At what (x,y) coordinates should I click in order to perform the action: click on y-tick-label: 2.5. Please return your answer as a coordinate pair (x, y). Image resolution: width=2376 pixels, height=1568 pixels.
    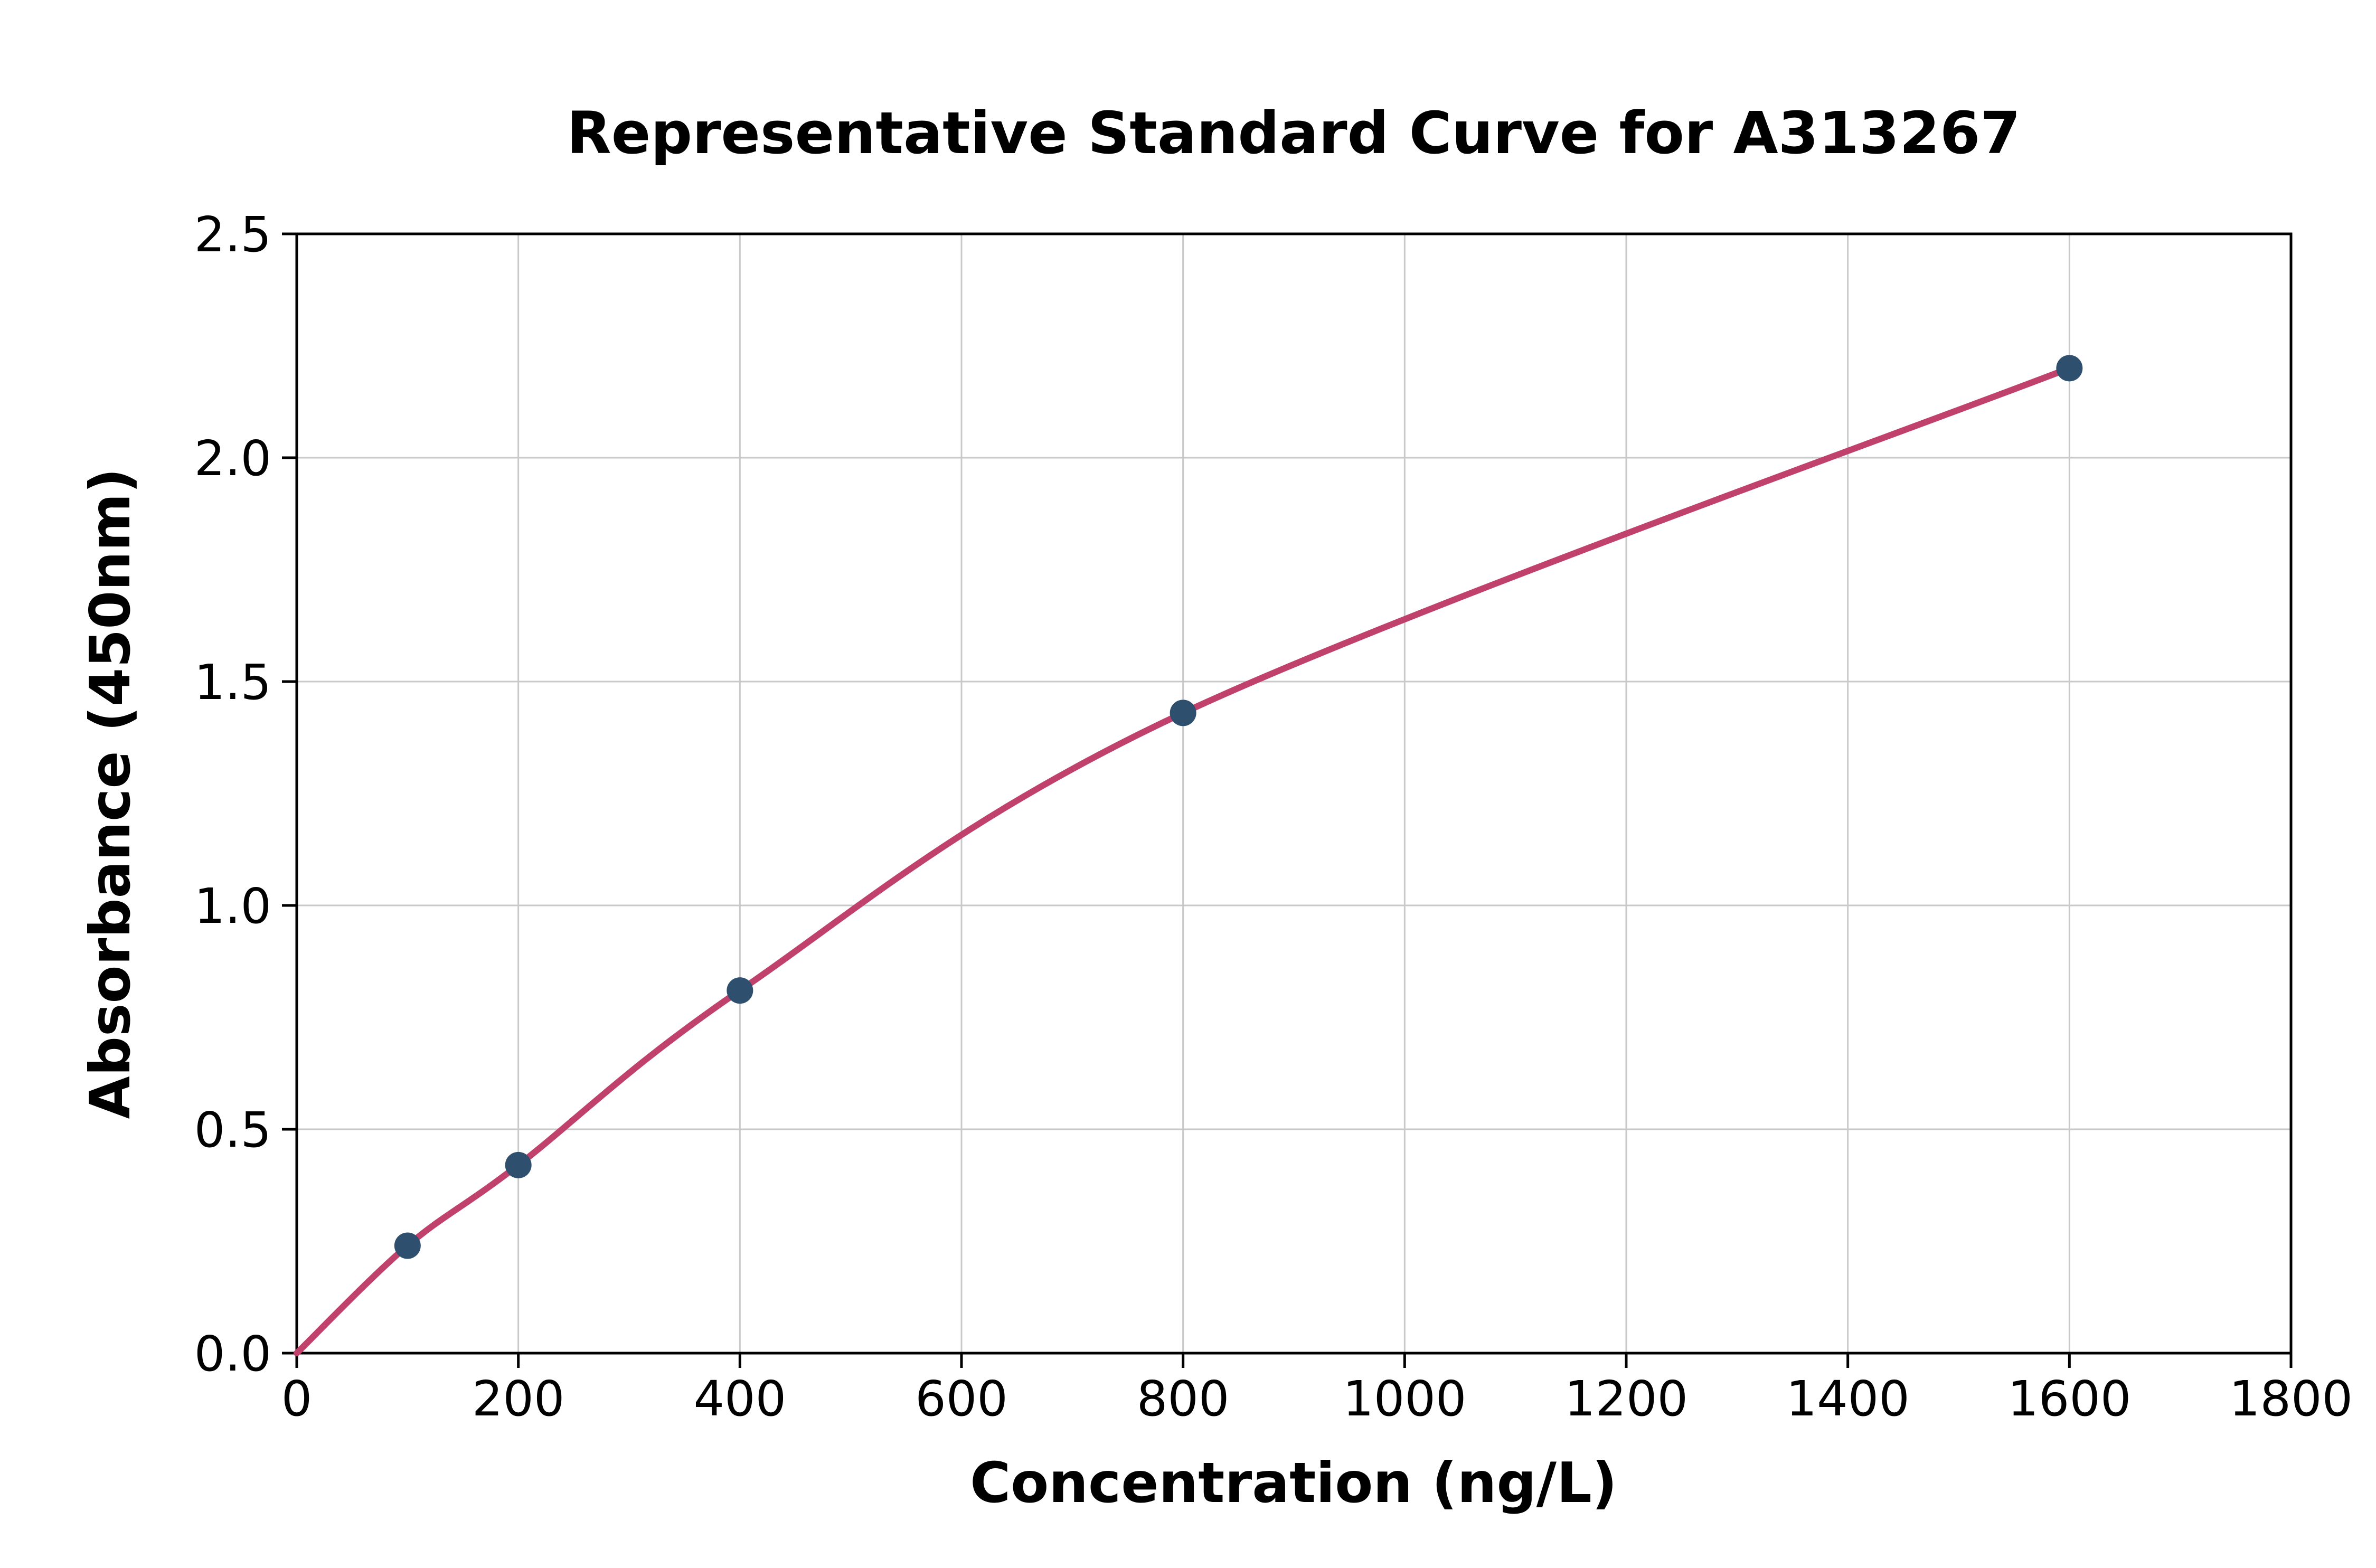
    Looking at the image, I should click on (233, 234).